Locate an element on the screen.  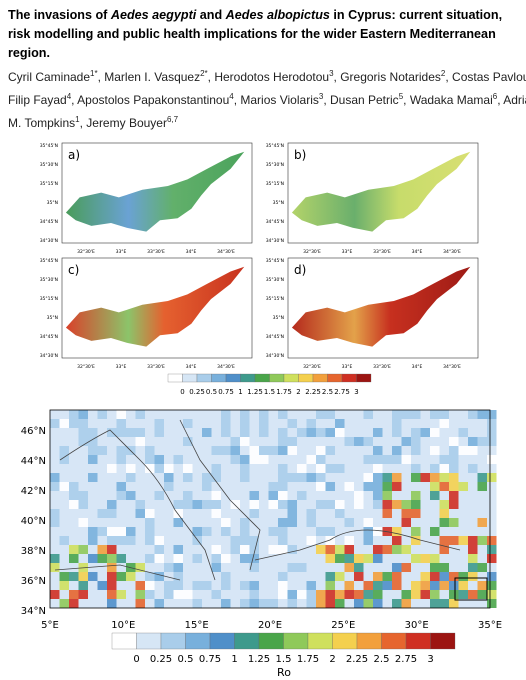
lat-label: 40°N is located at coordinates (33, 521).